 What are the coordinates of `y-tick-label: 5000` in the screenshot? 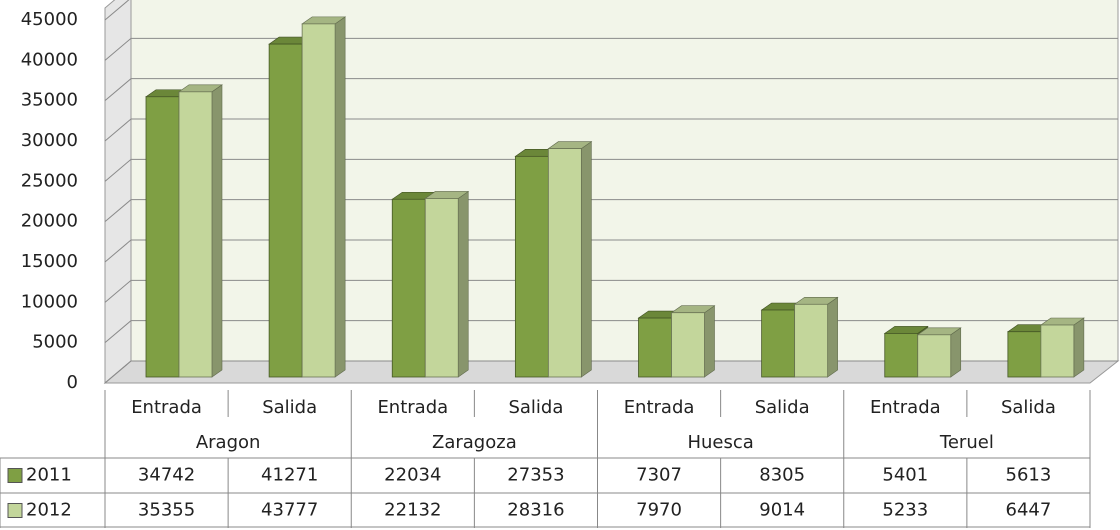 It's located at (55, 342).